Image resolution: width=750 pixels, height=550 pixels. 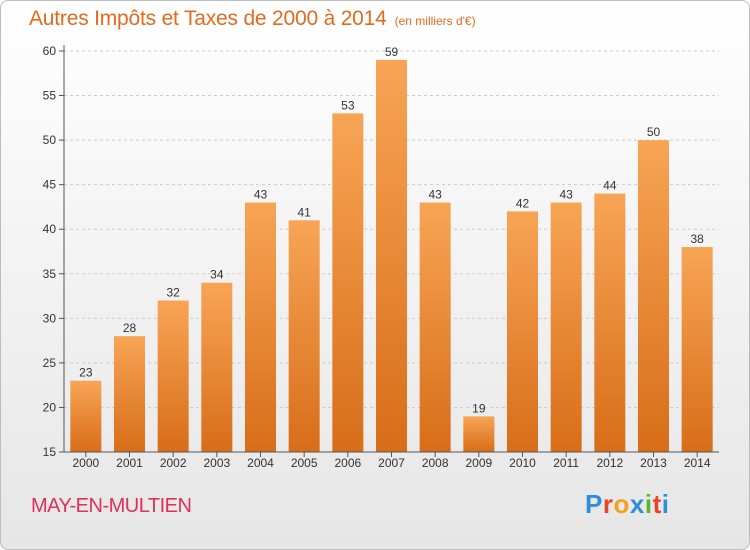 I want to click on logo-letter: t, so click(x=657, y=504).